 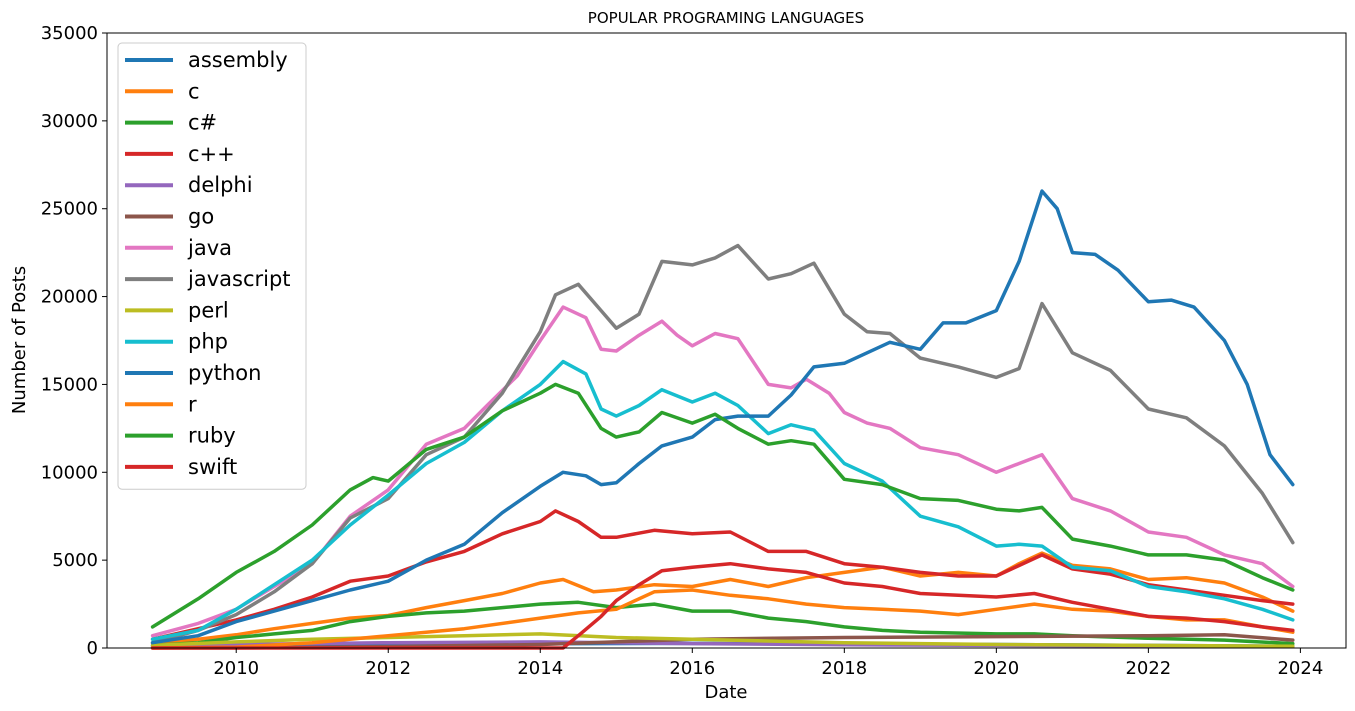 What do you see at coordinates (844, 668) in the screenshot?
I see `x-tick-label: 2018` at bounding box center [844, 668].